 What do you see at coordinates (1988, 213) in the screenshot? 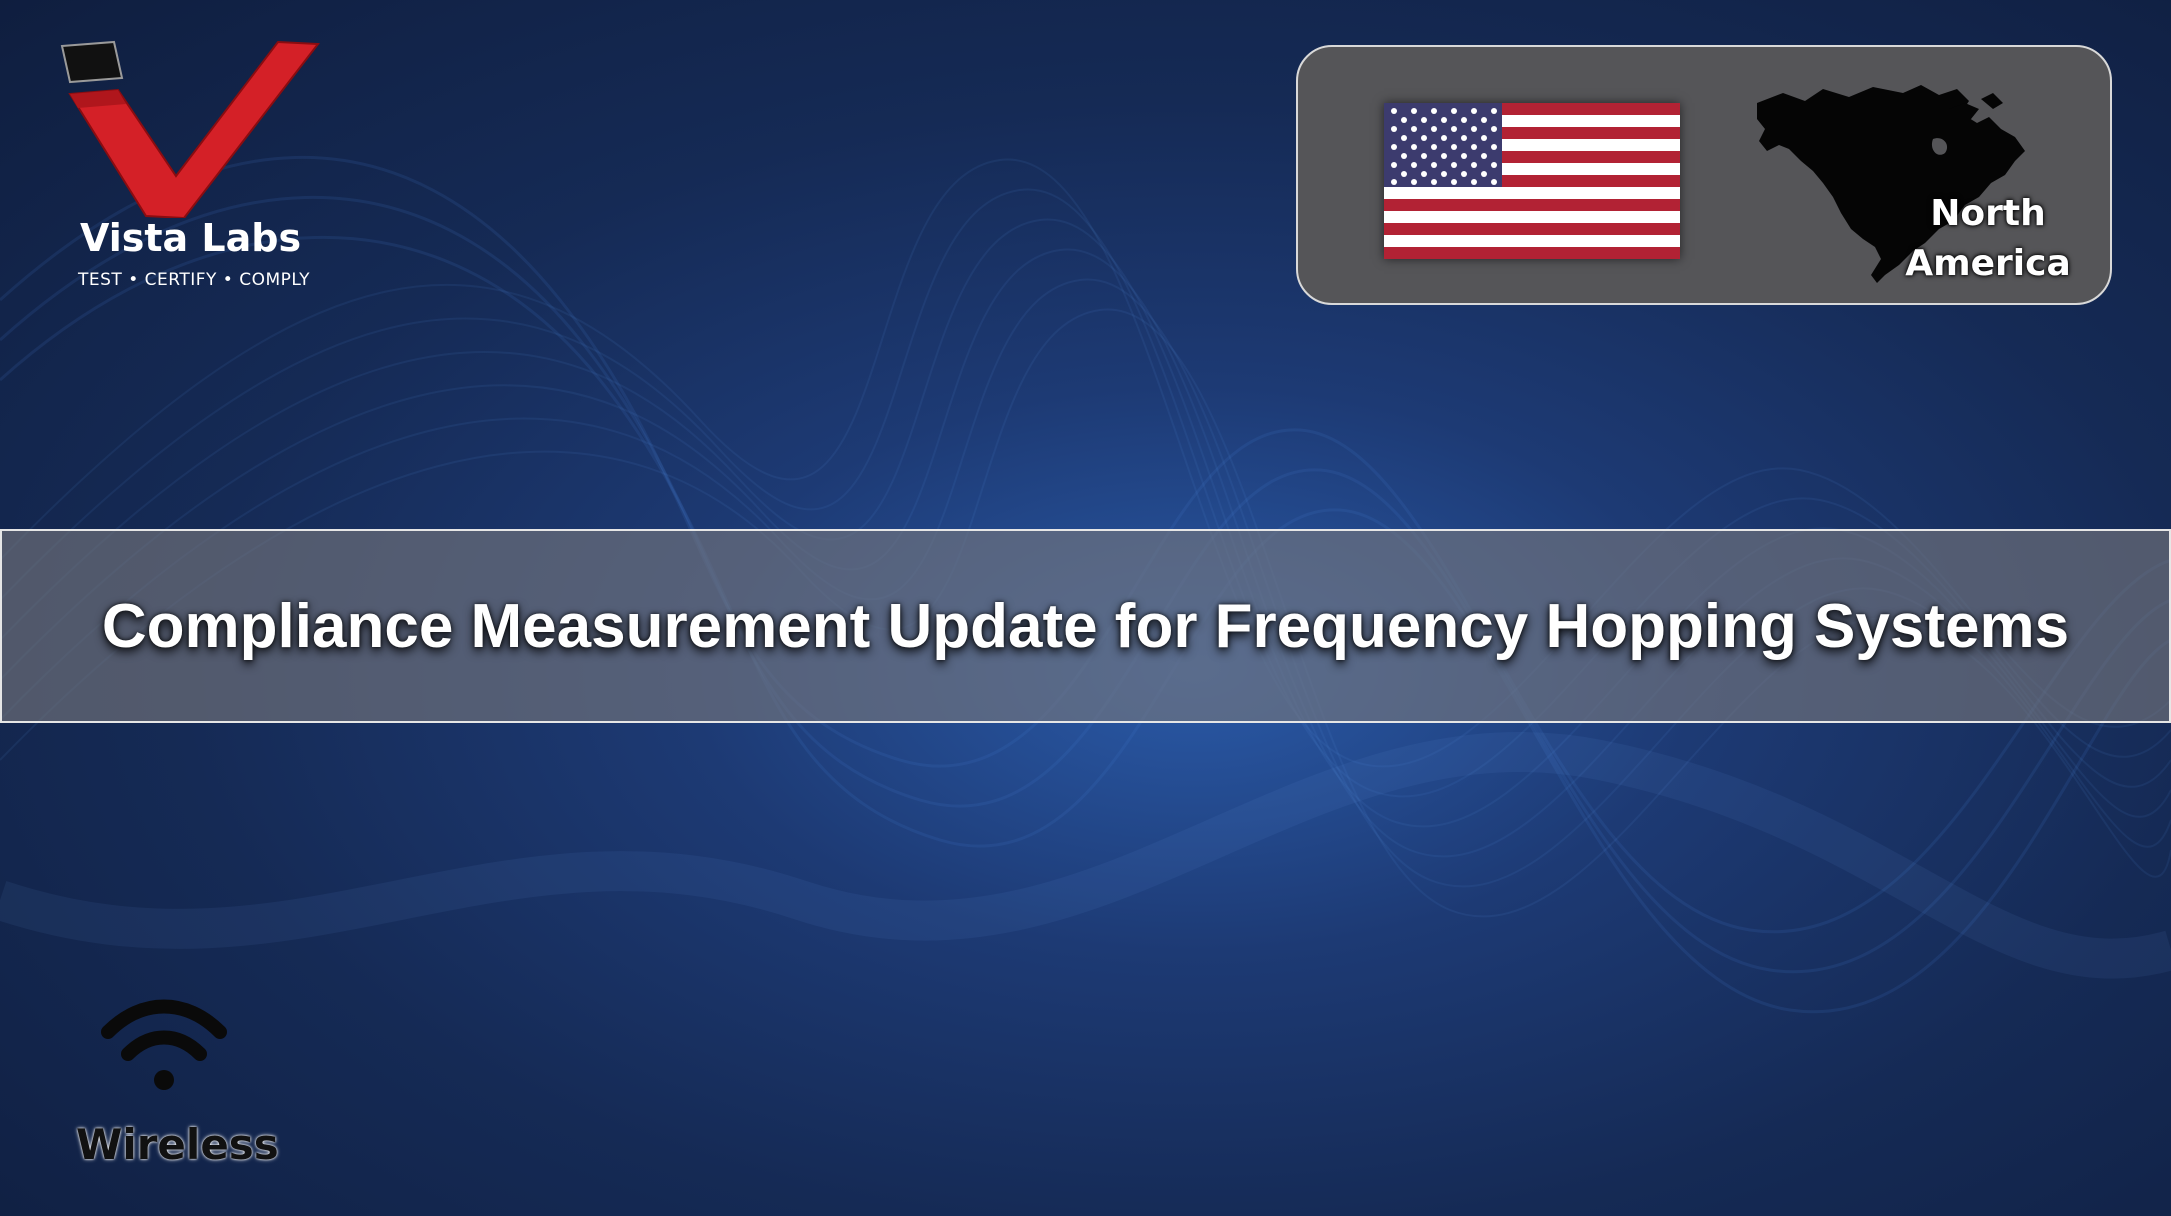
I see `region-label-line1: North` at bounding box center [1988, 213].